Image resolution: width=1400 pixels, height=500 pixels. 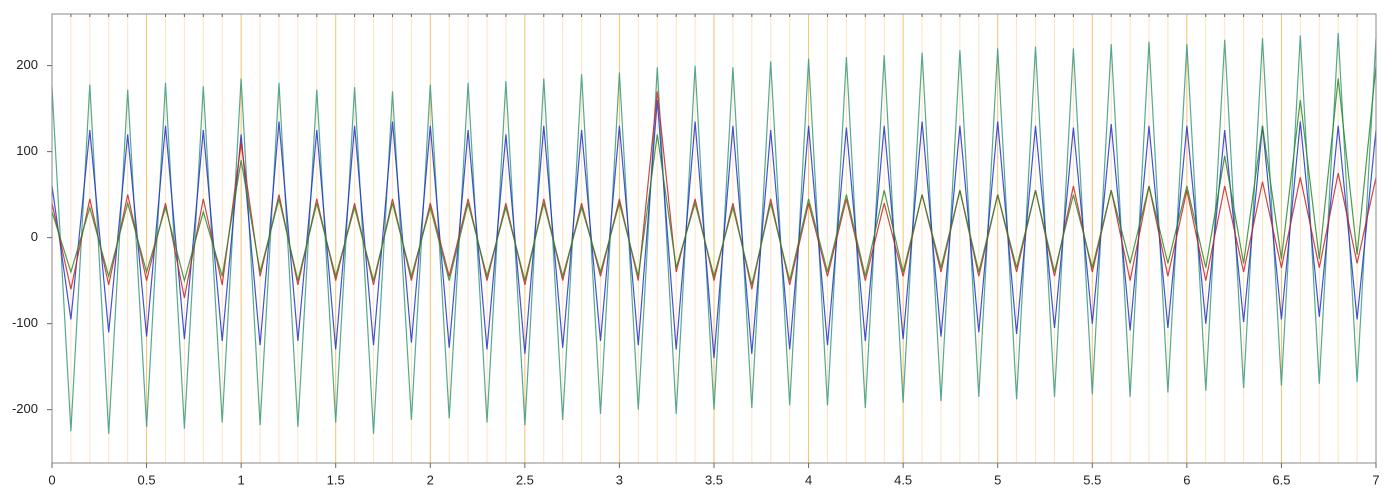 I want to click on x-tick-label: 5, so click(x=997, y=479).